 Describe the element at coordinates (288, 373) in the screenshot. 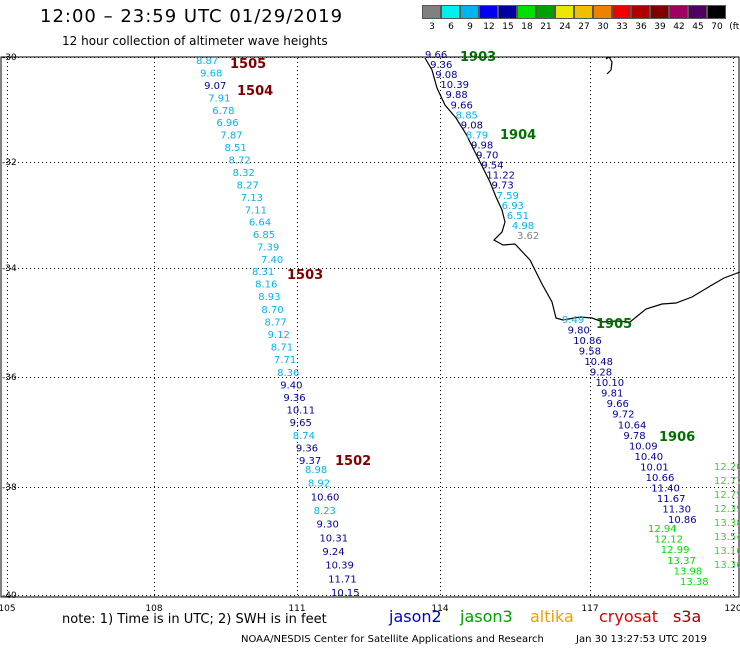

I see `swh-value: 8.36` at that location.